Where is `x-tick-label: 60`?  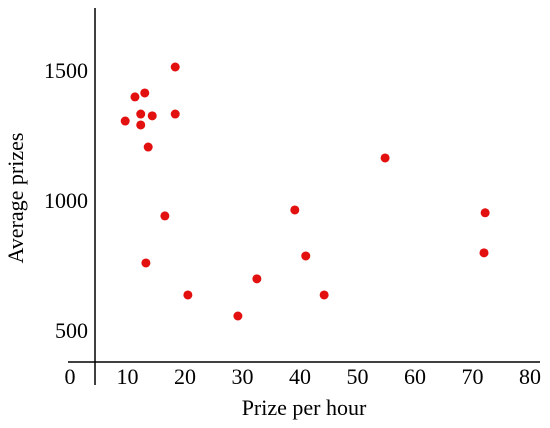
x-tick-label: 60 is located at coordinates (415, 376).